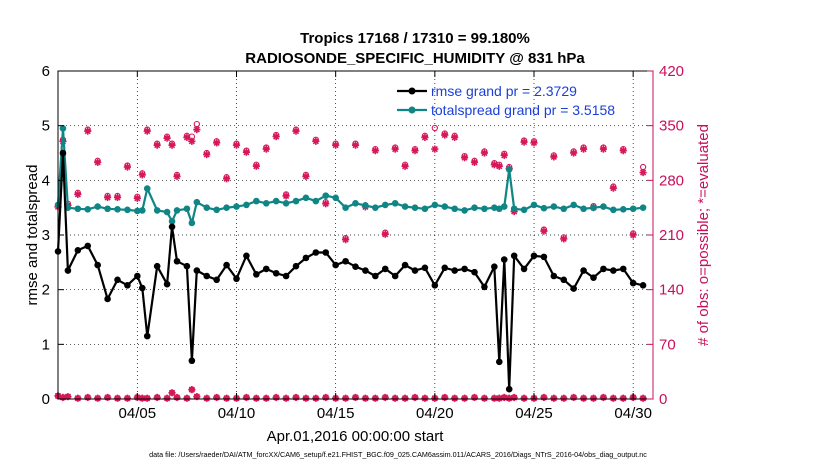 The image size is (830, 470). I want to click on x-tick-label: 04/15, so click(336, 413).